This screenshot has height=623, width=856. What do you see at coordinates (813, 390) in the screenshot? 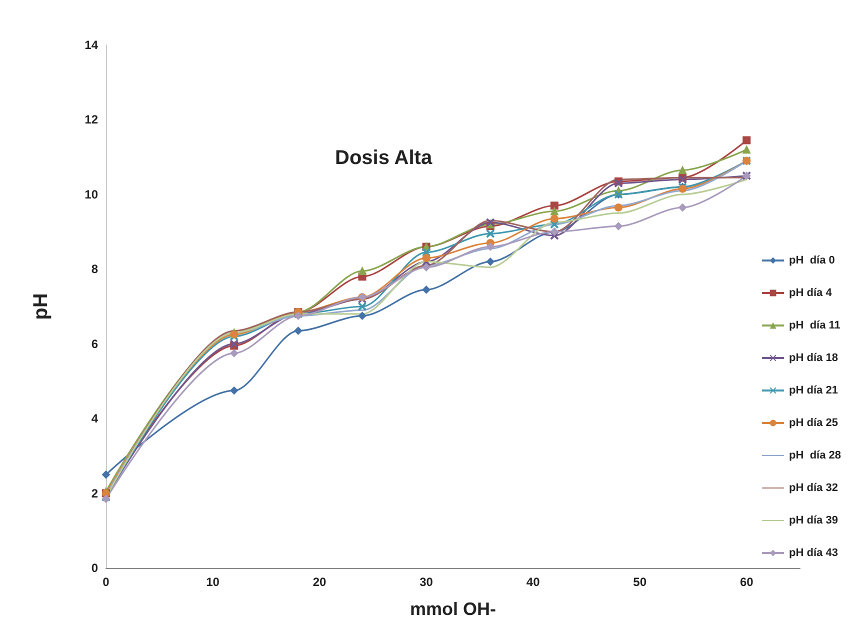
I see `legend-label: pH día 21` at bounding box center [813, 390].